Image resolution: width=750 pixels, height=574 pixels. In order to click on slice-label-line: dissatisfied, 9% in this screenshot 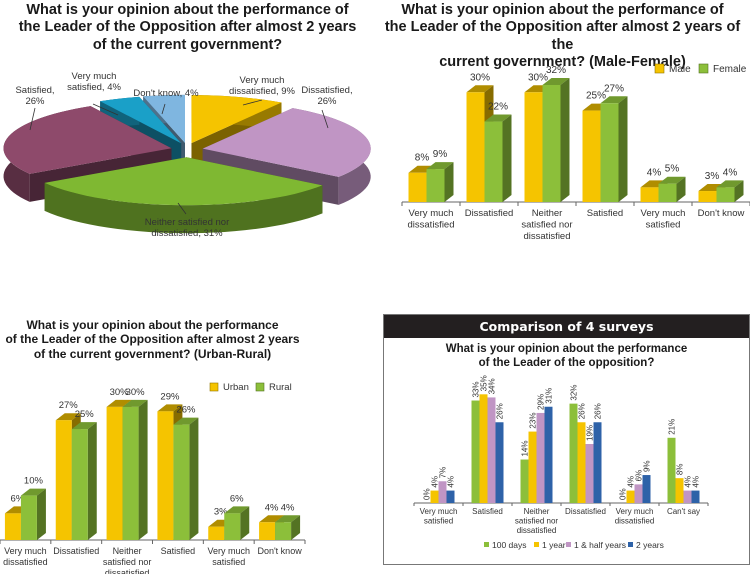, I will do `click(262, 91)`.